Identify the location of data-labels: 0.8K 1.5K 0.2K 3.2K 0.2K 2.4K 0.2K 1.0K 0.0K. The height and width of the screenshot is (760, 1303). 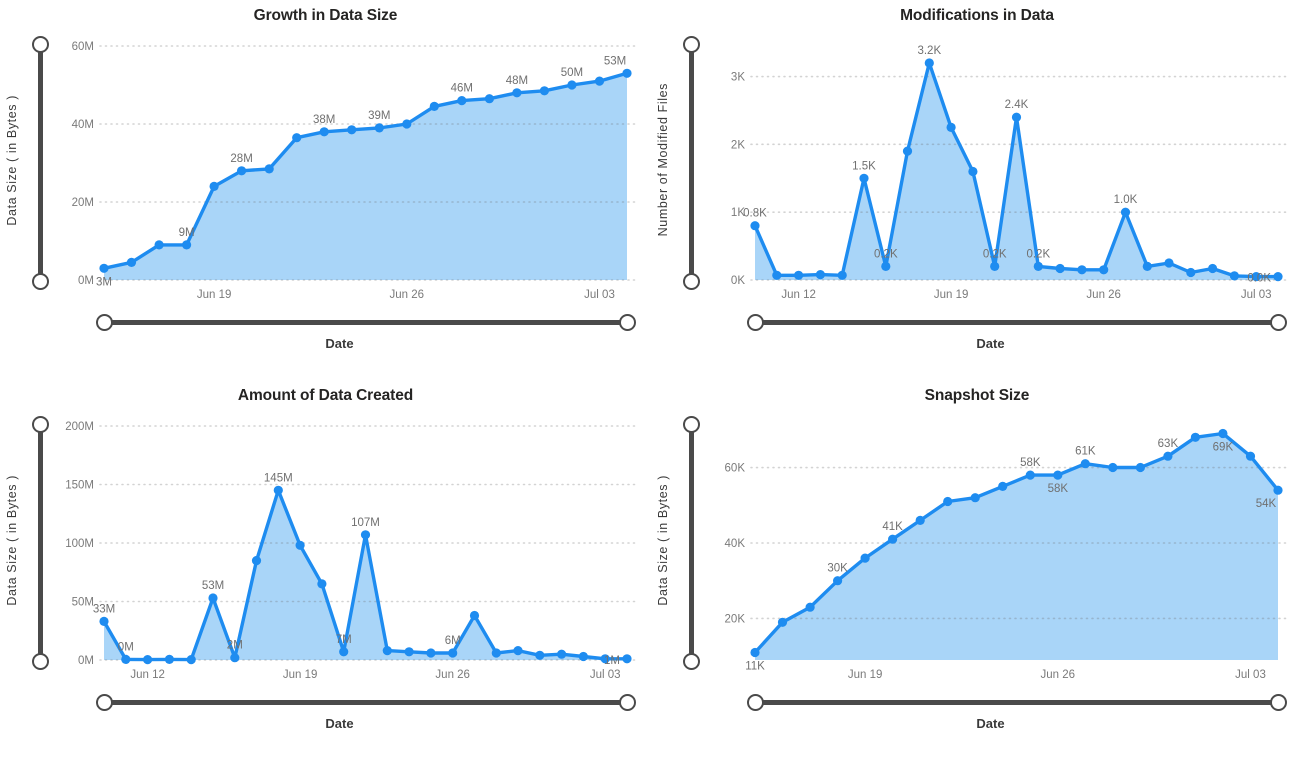
(1007, 165).